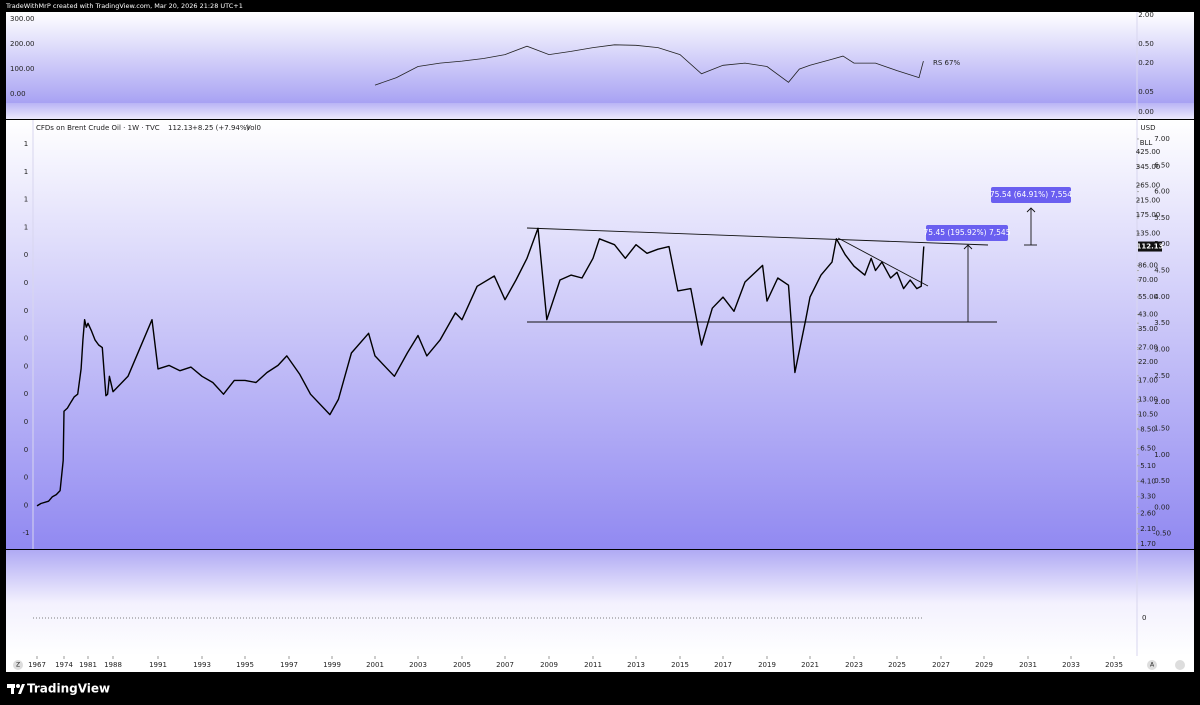  I want to click on y-tick-label: 1.70, so click(1148, 544).